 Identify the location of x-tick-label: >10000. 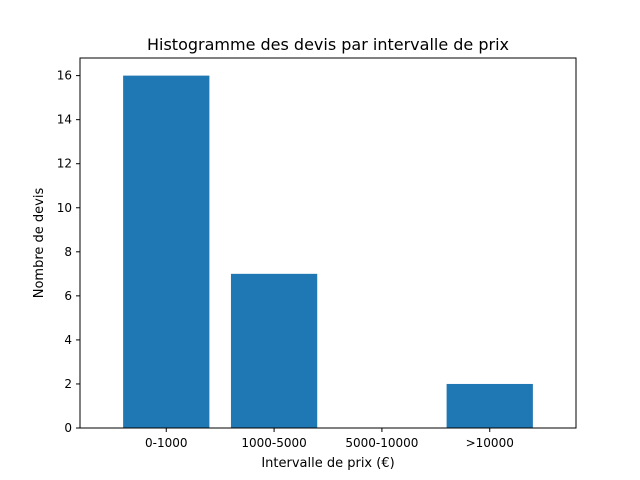
(490, 443).